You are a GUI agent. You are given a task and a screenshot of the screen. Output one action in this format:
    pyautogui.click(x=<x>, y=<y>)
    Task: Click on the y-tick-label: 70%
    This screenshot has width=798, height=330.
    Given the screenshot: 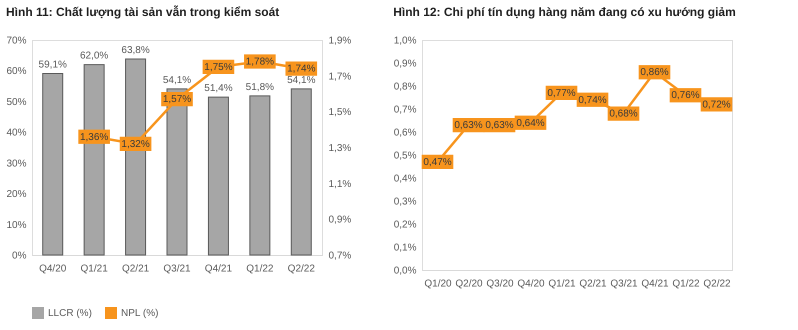 What is the action you would take?
    pyautogui.click(x=16, y=41)
    